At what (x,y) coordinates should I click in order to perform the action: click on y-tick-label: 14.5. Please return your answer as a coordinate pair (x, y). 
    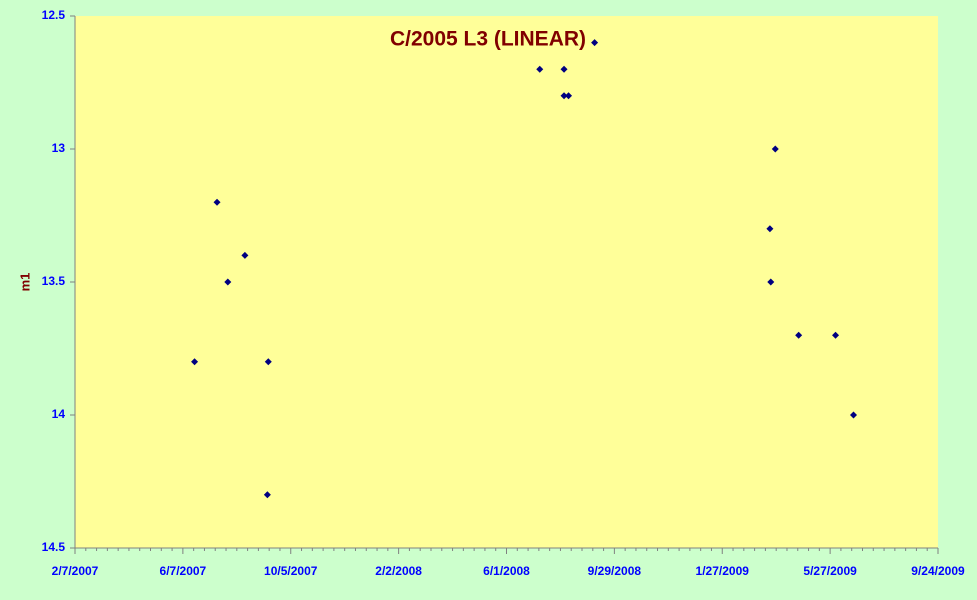
    Looking at the image, I should click on (54, 547).